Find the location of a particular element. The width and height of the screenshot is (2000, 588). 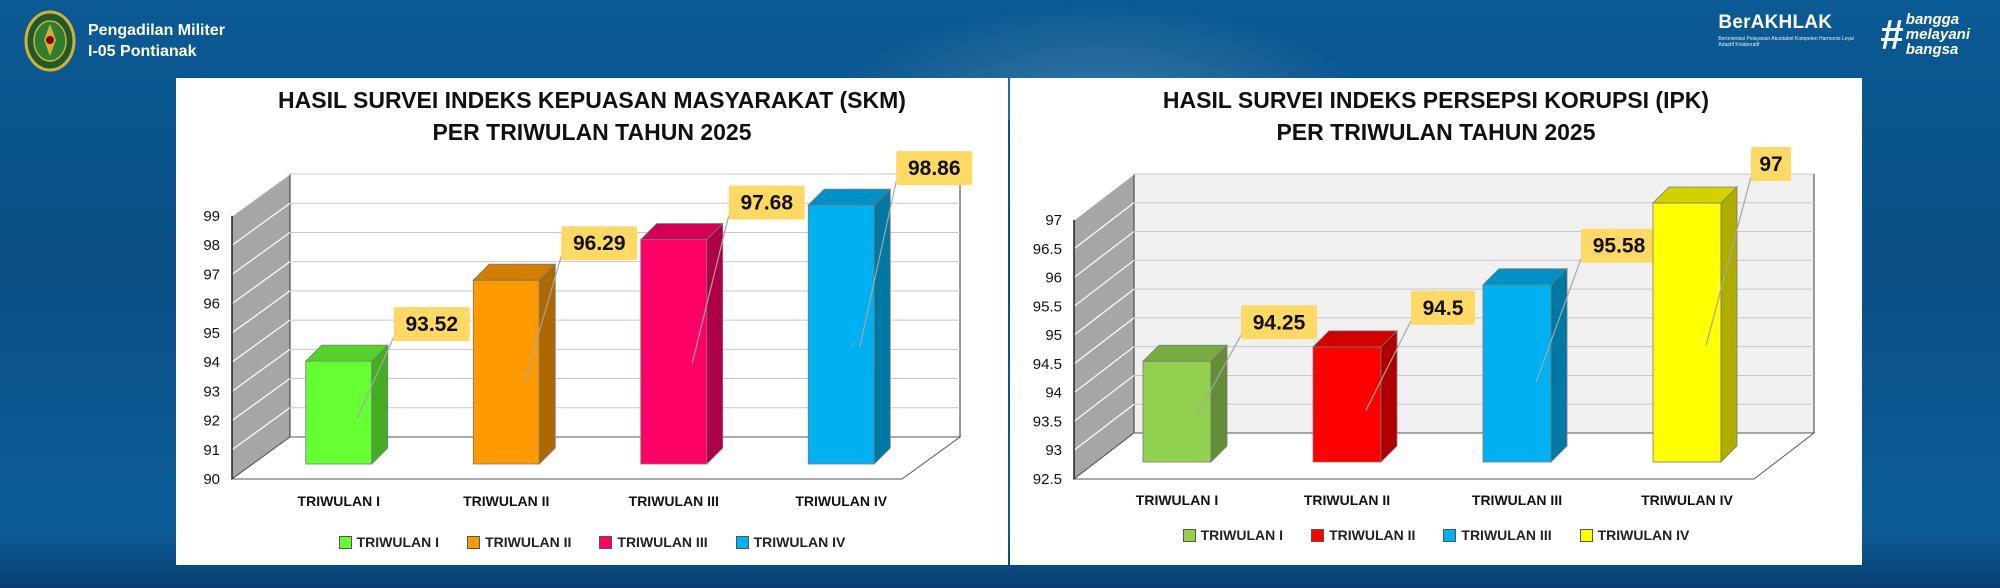

skm-y-tick-label: 94 is located at coordinates (211, 362).